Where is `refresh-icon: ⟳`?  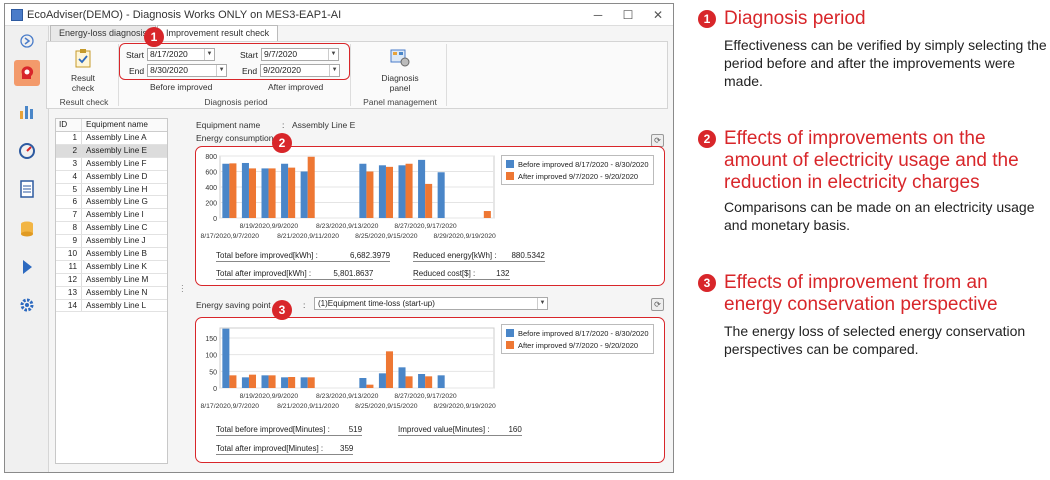
refresh-icon: ⟳ is located at coordinates (657, 304).